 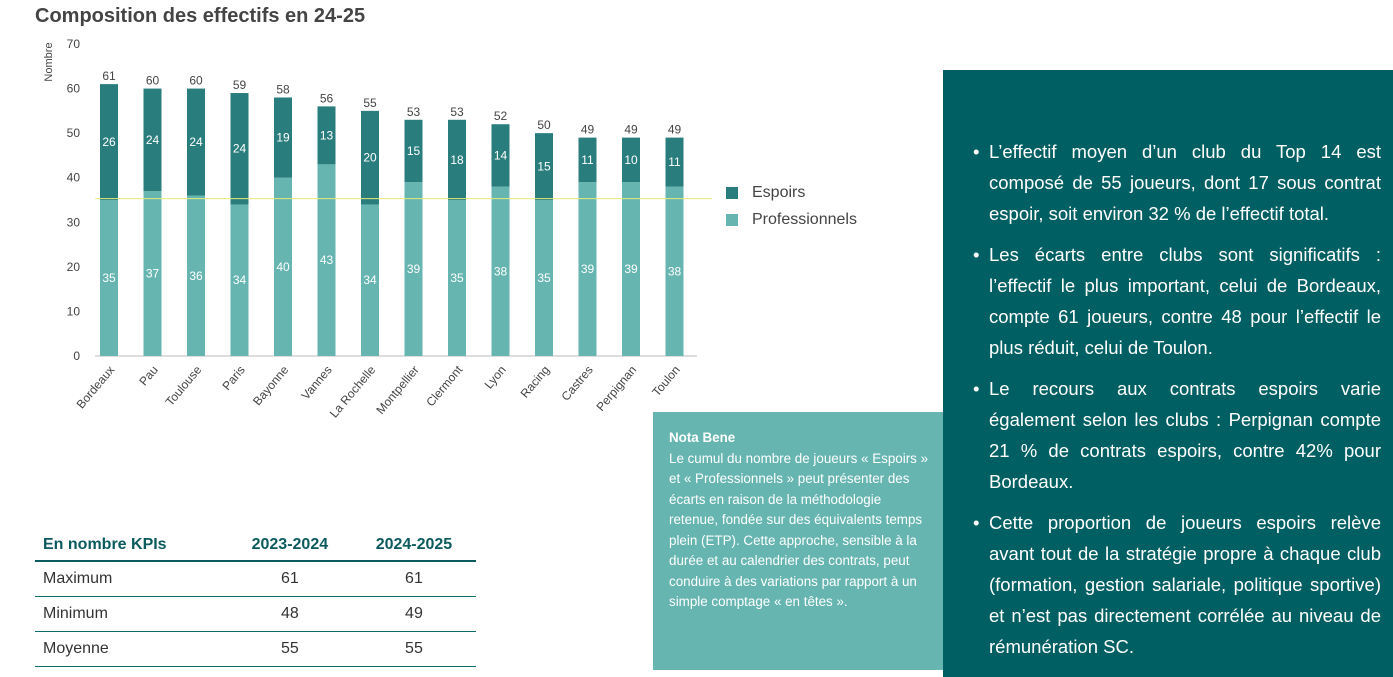 What do you see at coordinates (131, 579) in the screenshot?
I see `table-cell: Maximum` at bounding box center [131, 579].